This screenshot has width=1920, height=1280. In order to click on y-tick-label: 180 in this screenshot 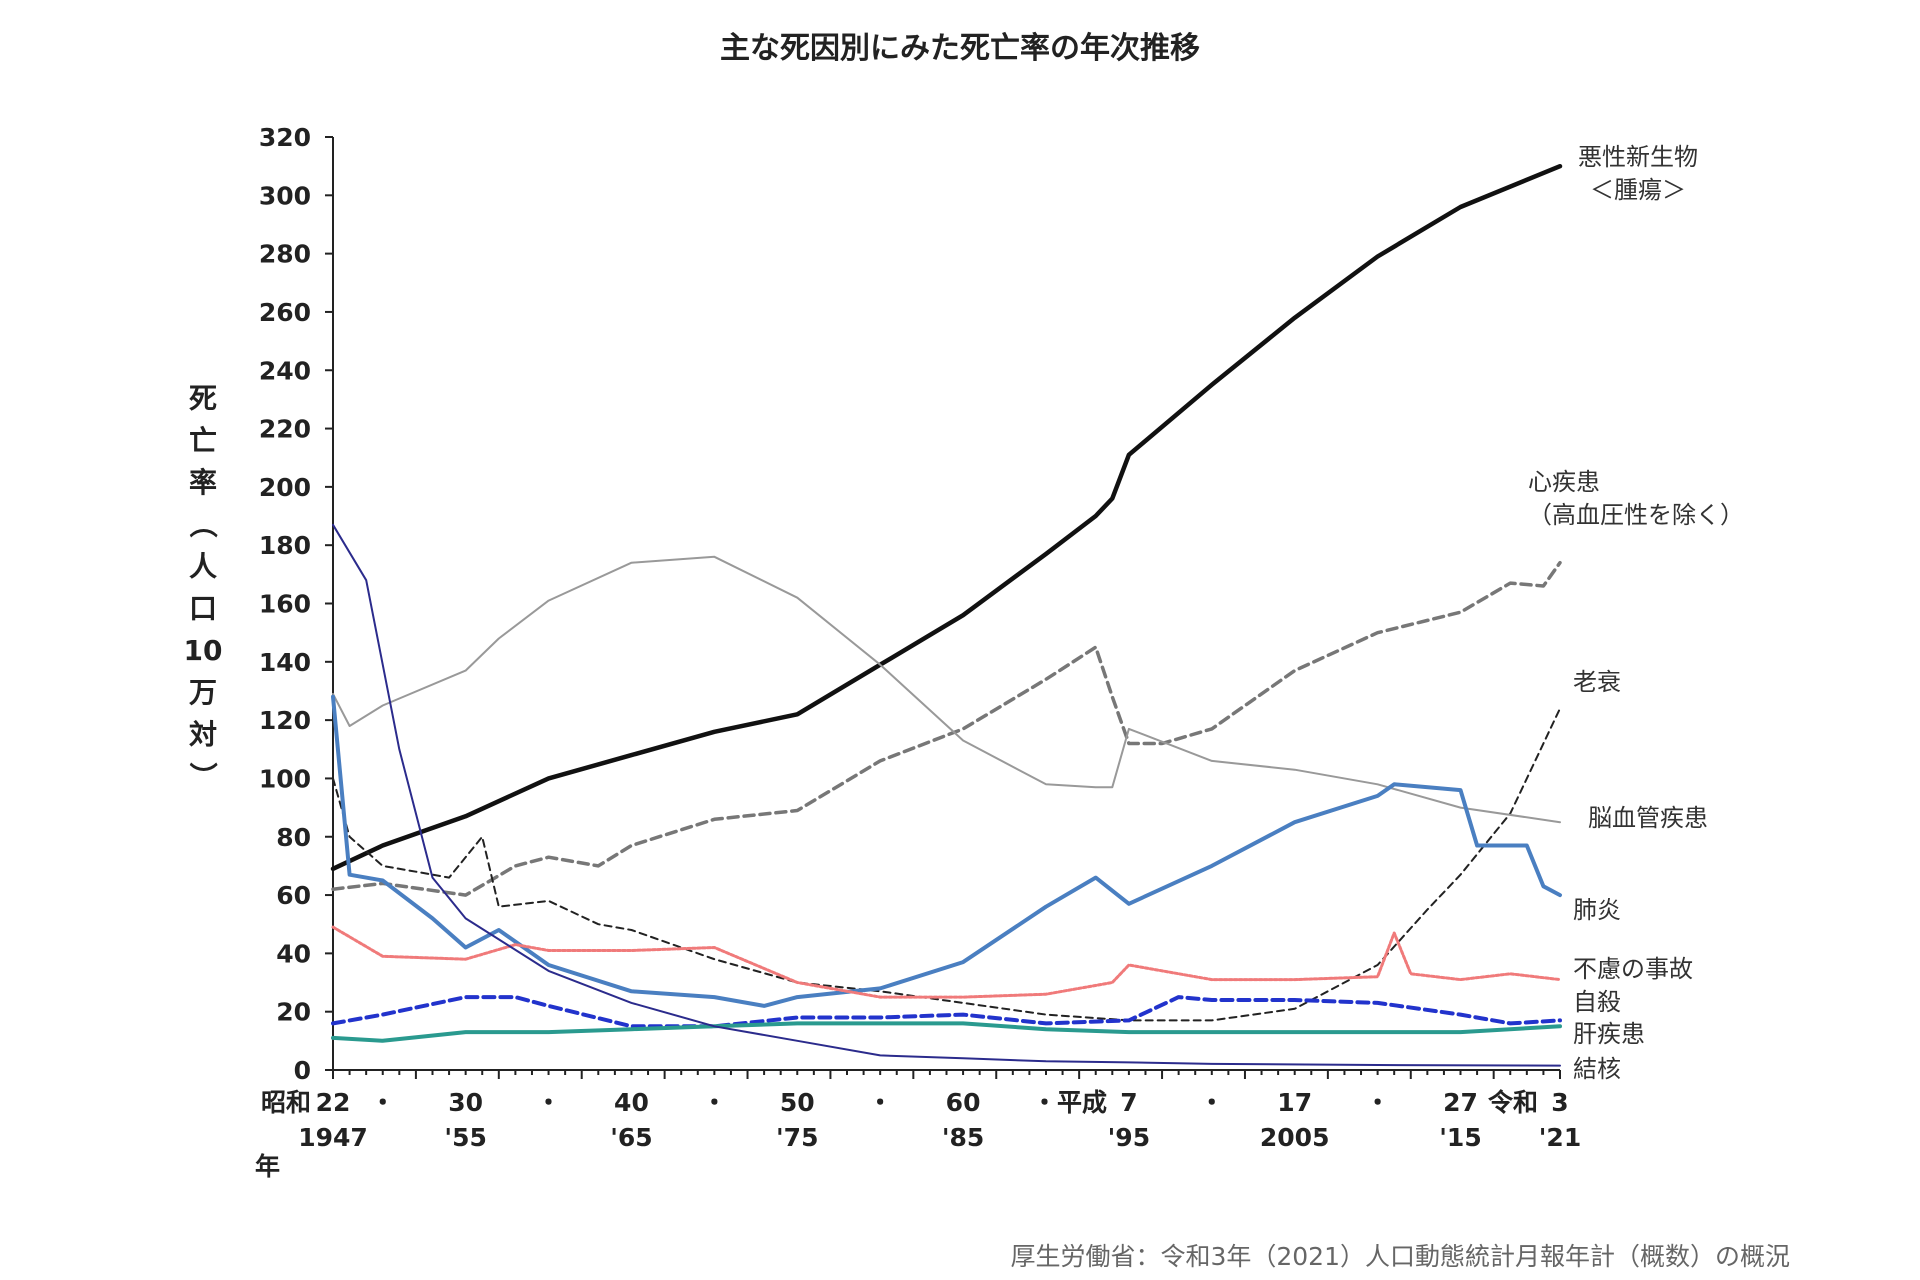, I will do `click(285, 545)`.